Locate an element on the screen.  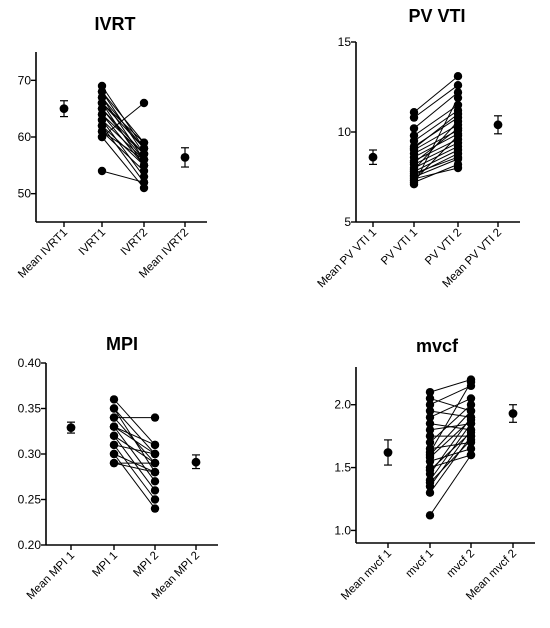
panel-title: IVRT is located at coordinates (114, 24).